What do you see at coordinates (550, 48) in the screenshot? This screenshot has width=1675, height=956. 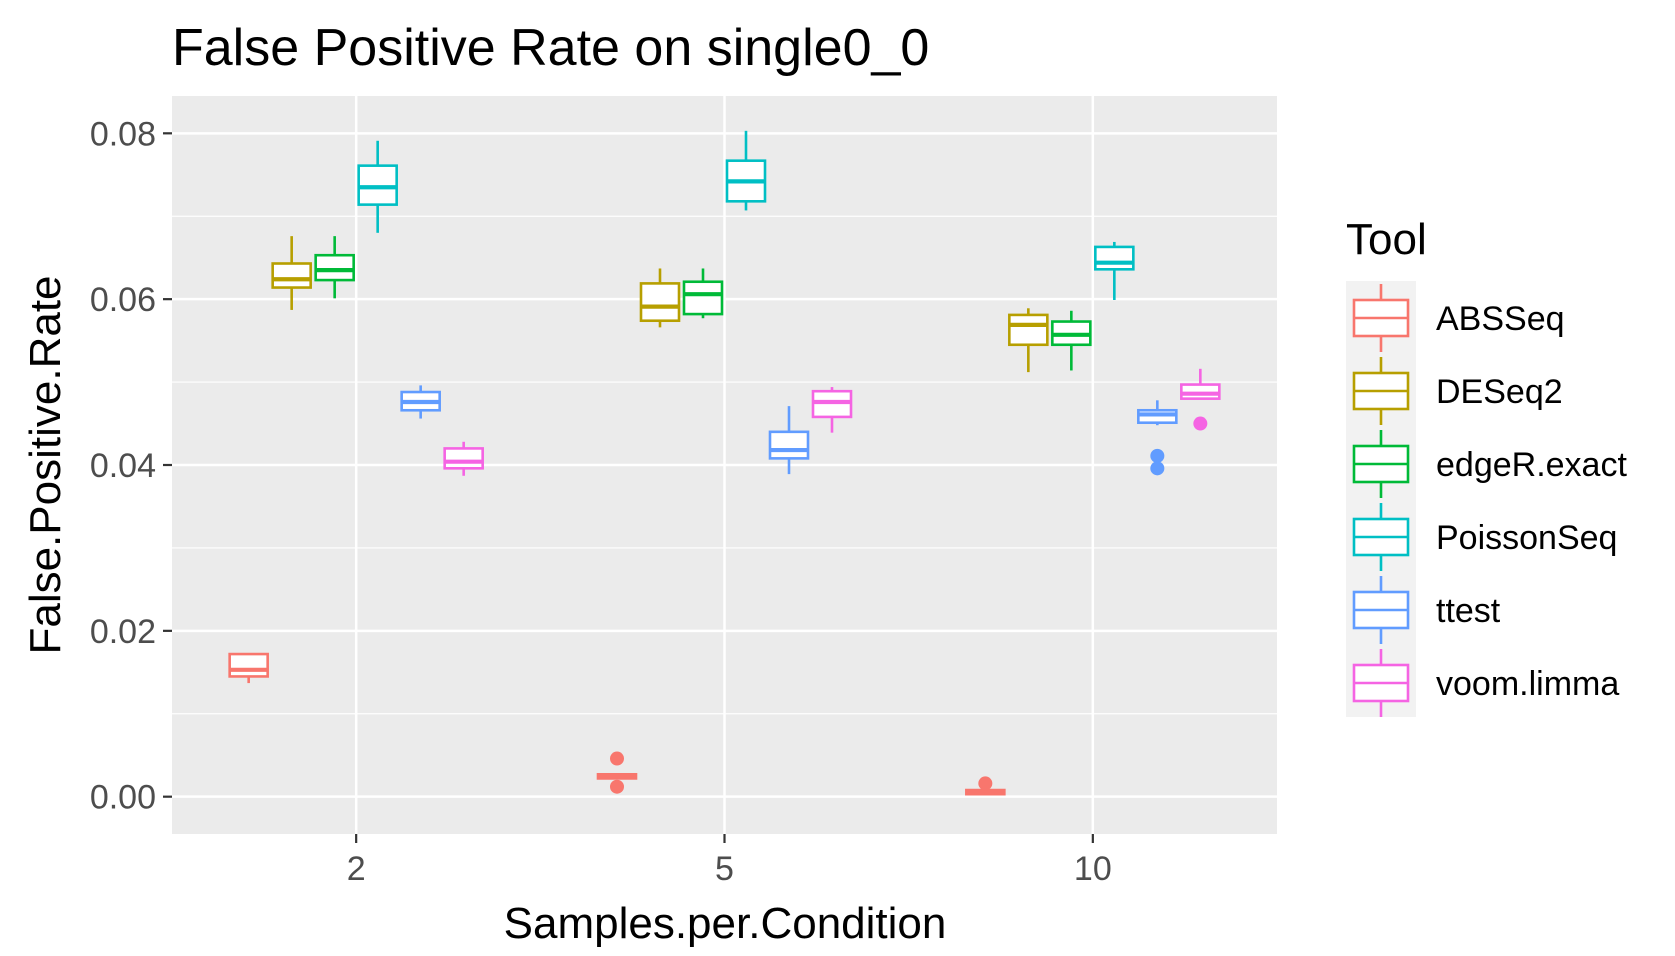 I see `chart-title: False Positive Rate on single0_0` at bounding box center [550, 48].